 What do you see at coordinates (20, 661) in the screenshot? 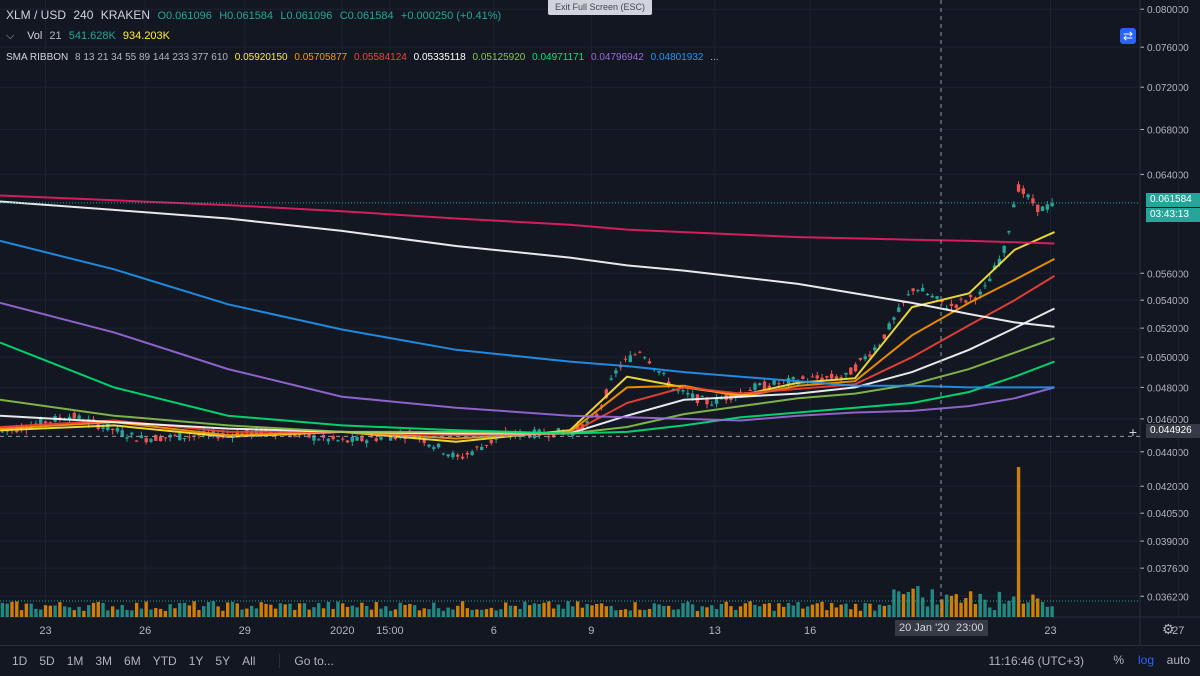
I see `tf-1d: 1D` at bounding box center [20, 661].